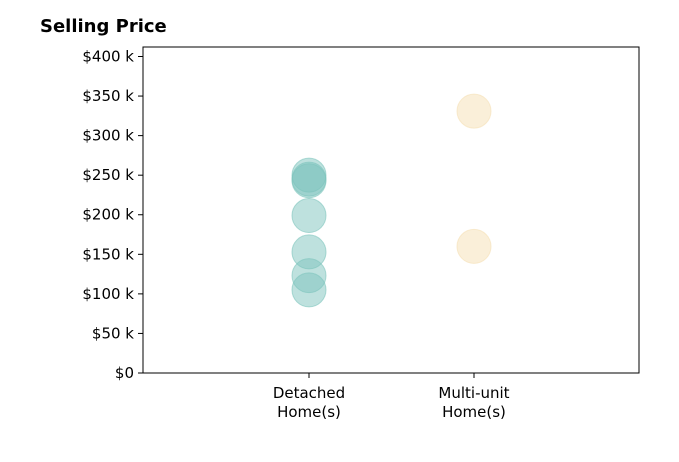 The image size is (679, 462). Describe the element at coordinates (391, 200) in the screenshot. I see `data-points` at that location.